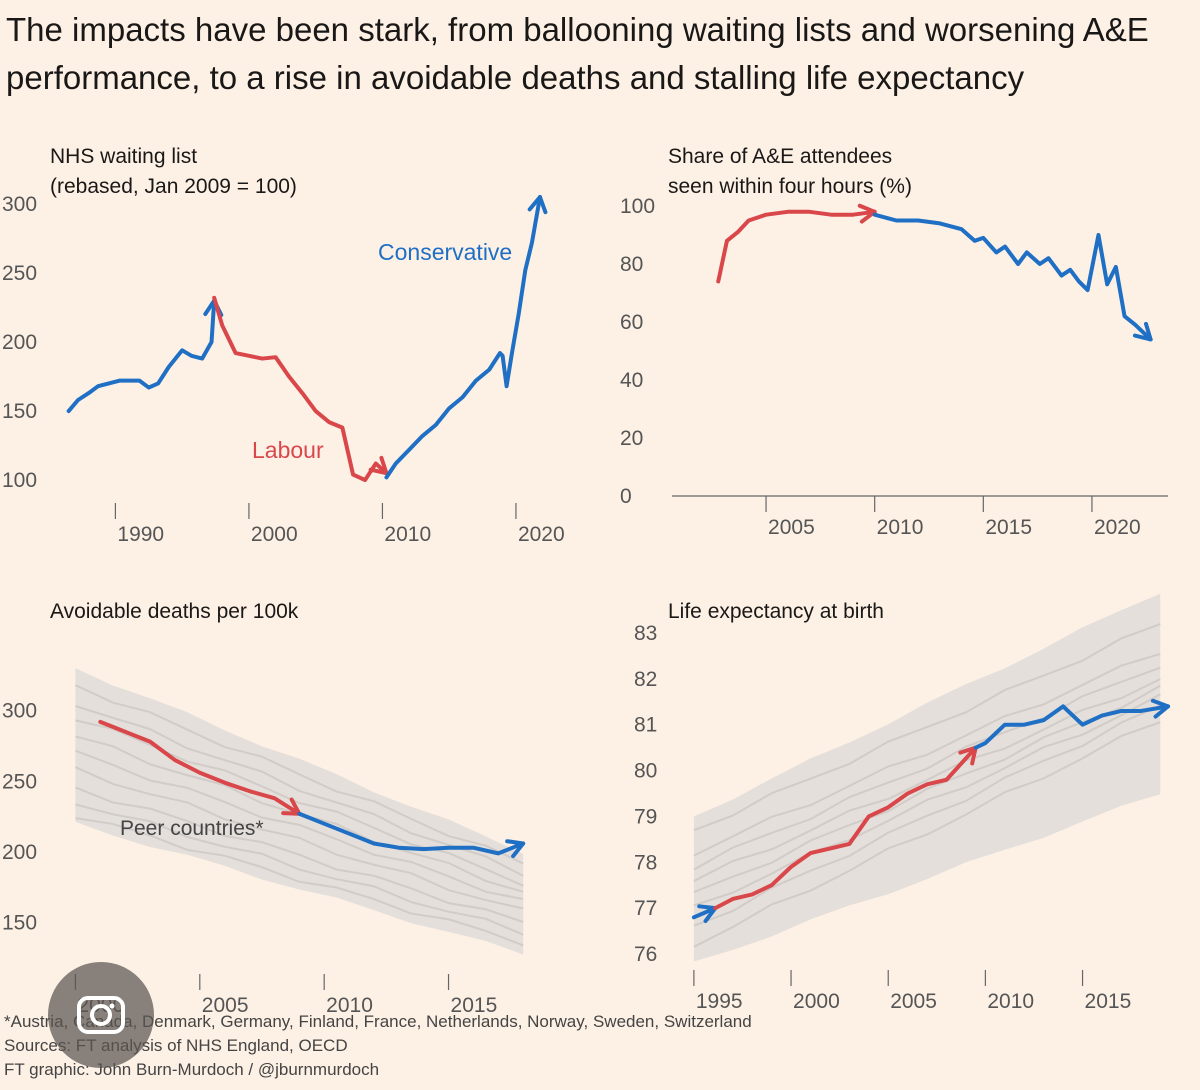 Image resolution: width=1200 pixels, height=1090 pixels. What do you see at coordinates (631, 322) in the screenshot?
I see `y-tick-label: 60` at bounding box center [631, 322].